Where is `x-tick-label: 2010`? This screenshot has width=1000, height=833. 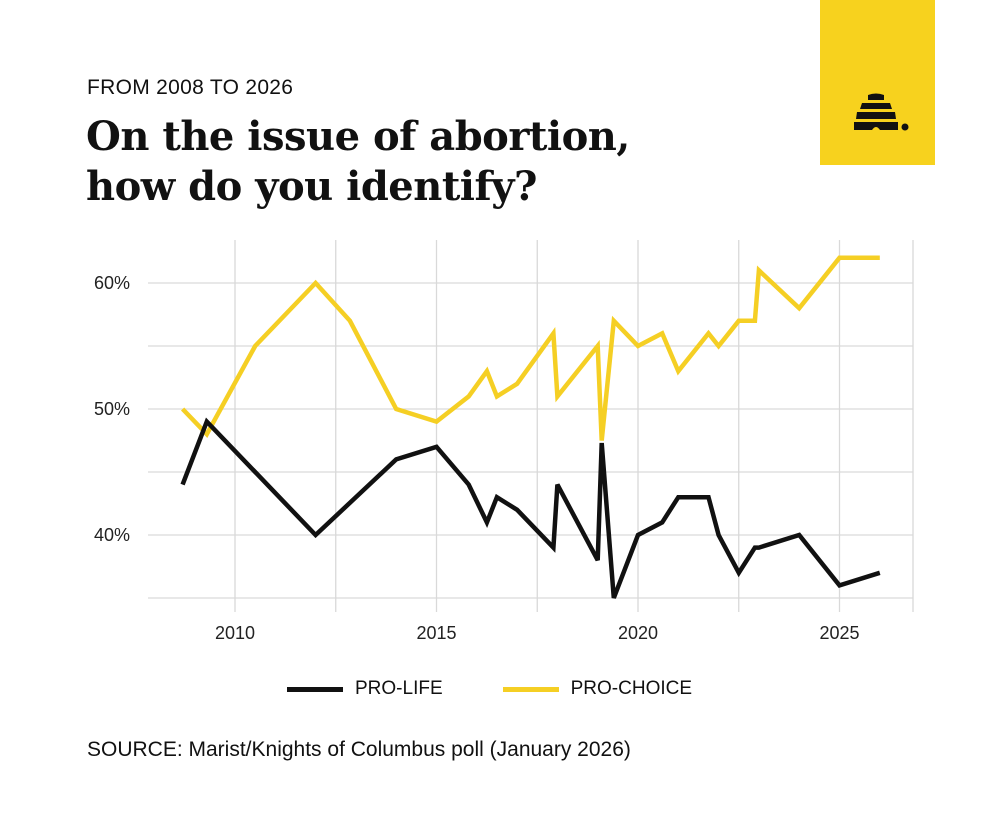 x-tick-label: 2010 is located at coordinates (235, 633).